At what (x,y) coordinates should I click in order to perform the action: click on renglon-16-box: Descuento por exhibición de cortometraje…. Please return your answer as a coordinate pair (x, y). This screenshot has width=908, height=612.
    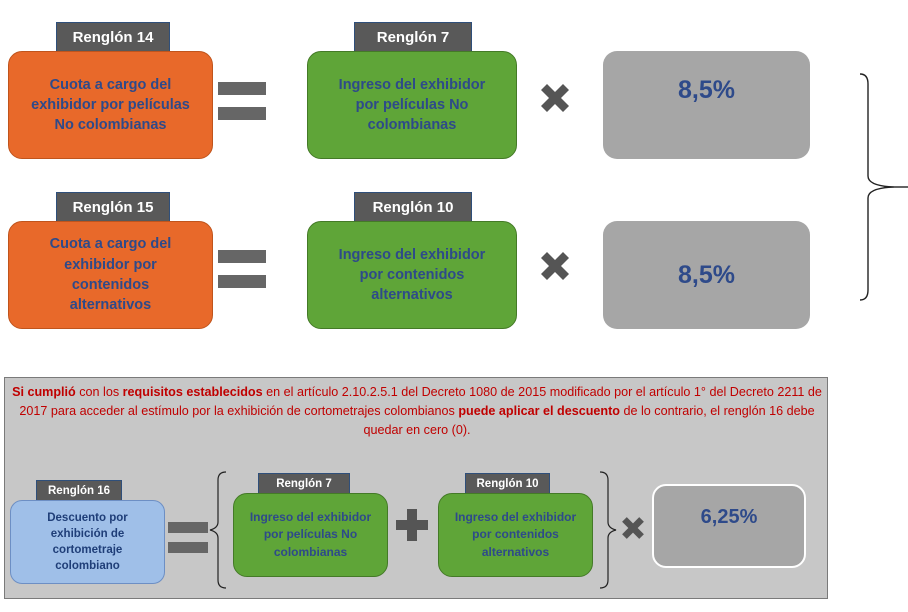
    Looking at the image, I should click on (87, 542).